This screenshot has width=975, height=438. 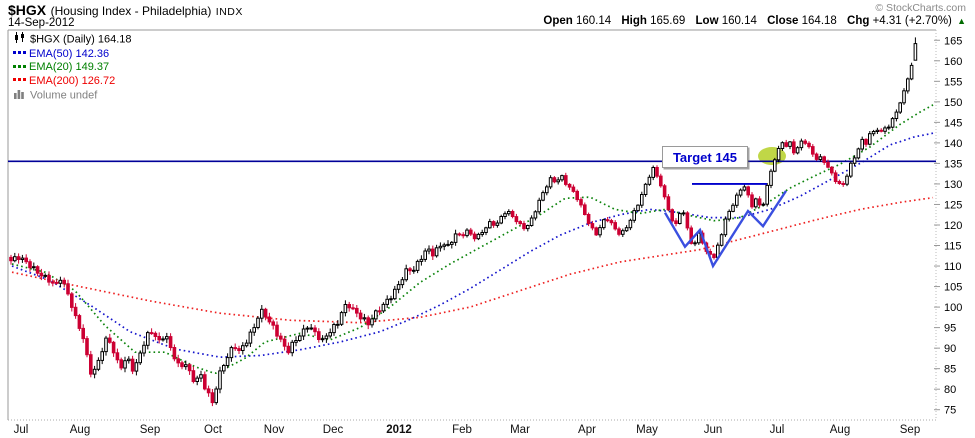 What do you see at coordinates (462, 430) in the screenshot?
I see `svg-text: Feb` at bounding box center [462, 430].